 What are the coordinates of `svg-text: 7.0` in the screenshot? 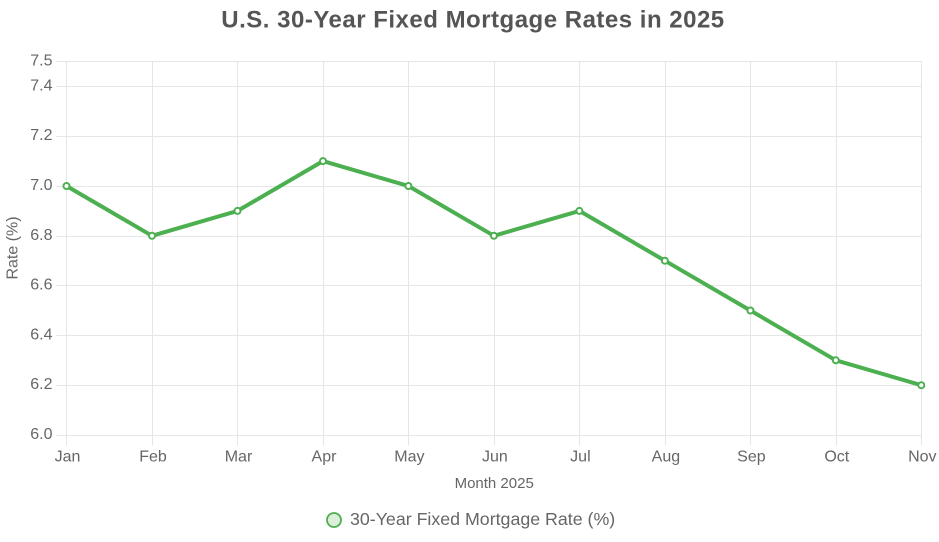 It's located at (41, 185).